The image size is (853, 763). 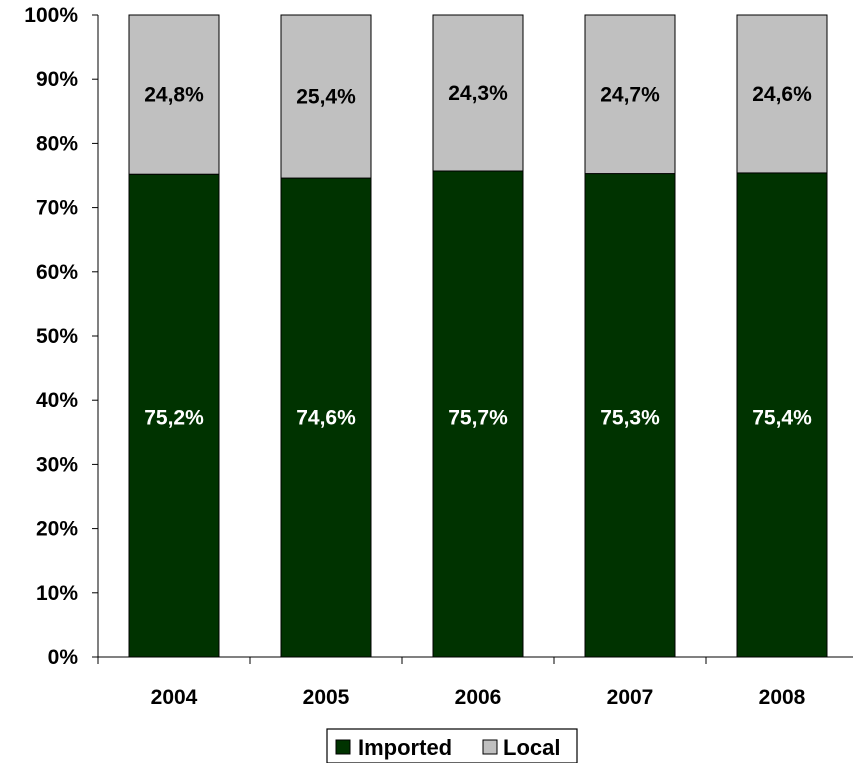 What do you see at coordinates (405, 747) in the screenshot?
I see `legend-label-imported: Imported` at bounding box center [405, 747].